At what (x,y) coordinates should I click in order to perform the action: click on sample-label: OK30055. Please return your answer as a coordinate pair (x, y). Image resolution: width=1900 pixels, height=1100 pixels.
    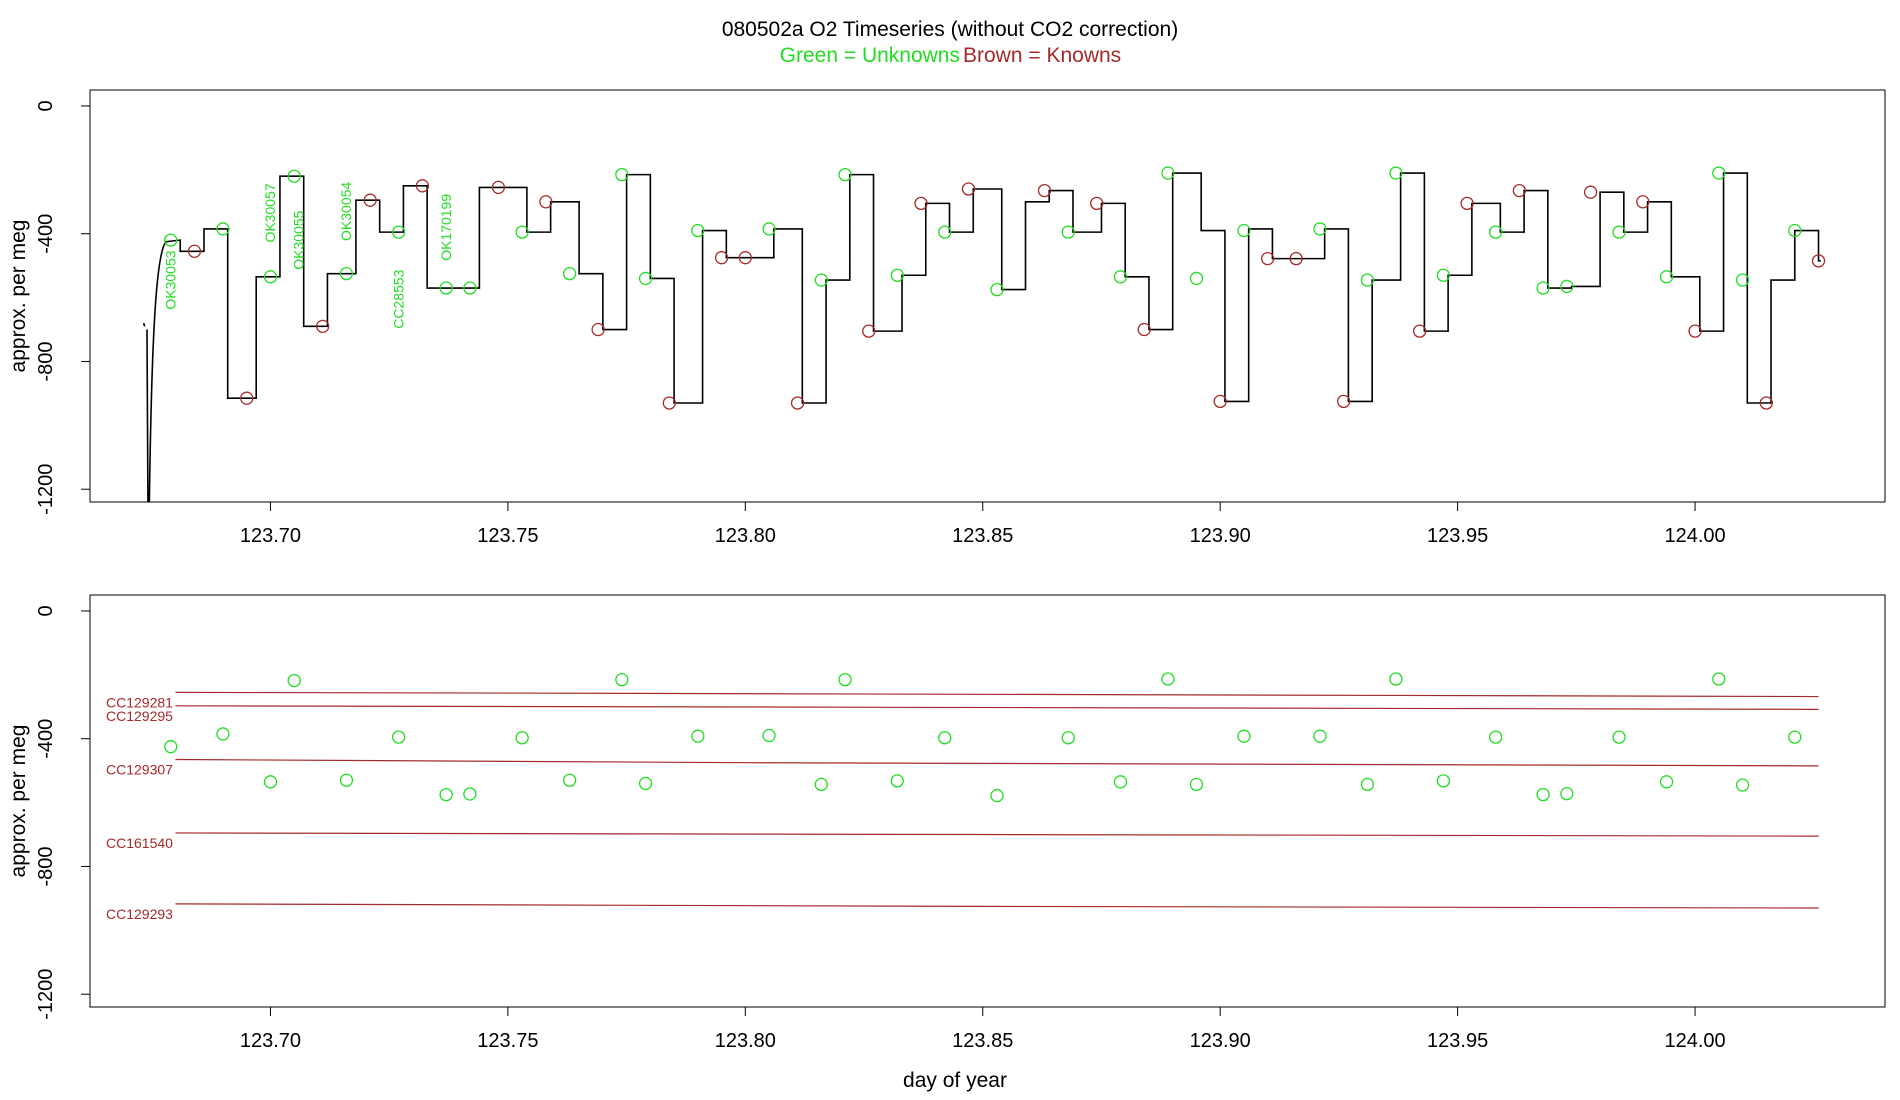
    Looking at the image, I should click on (299, 239).